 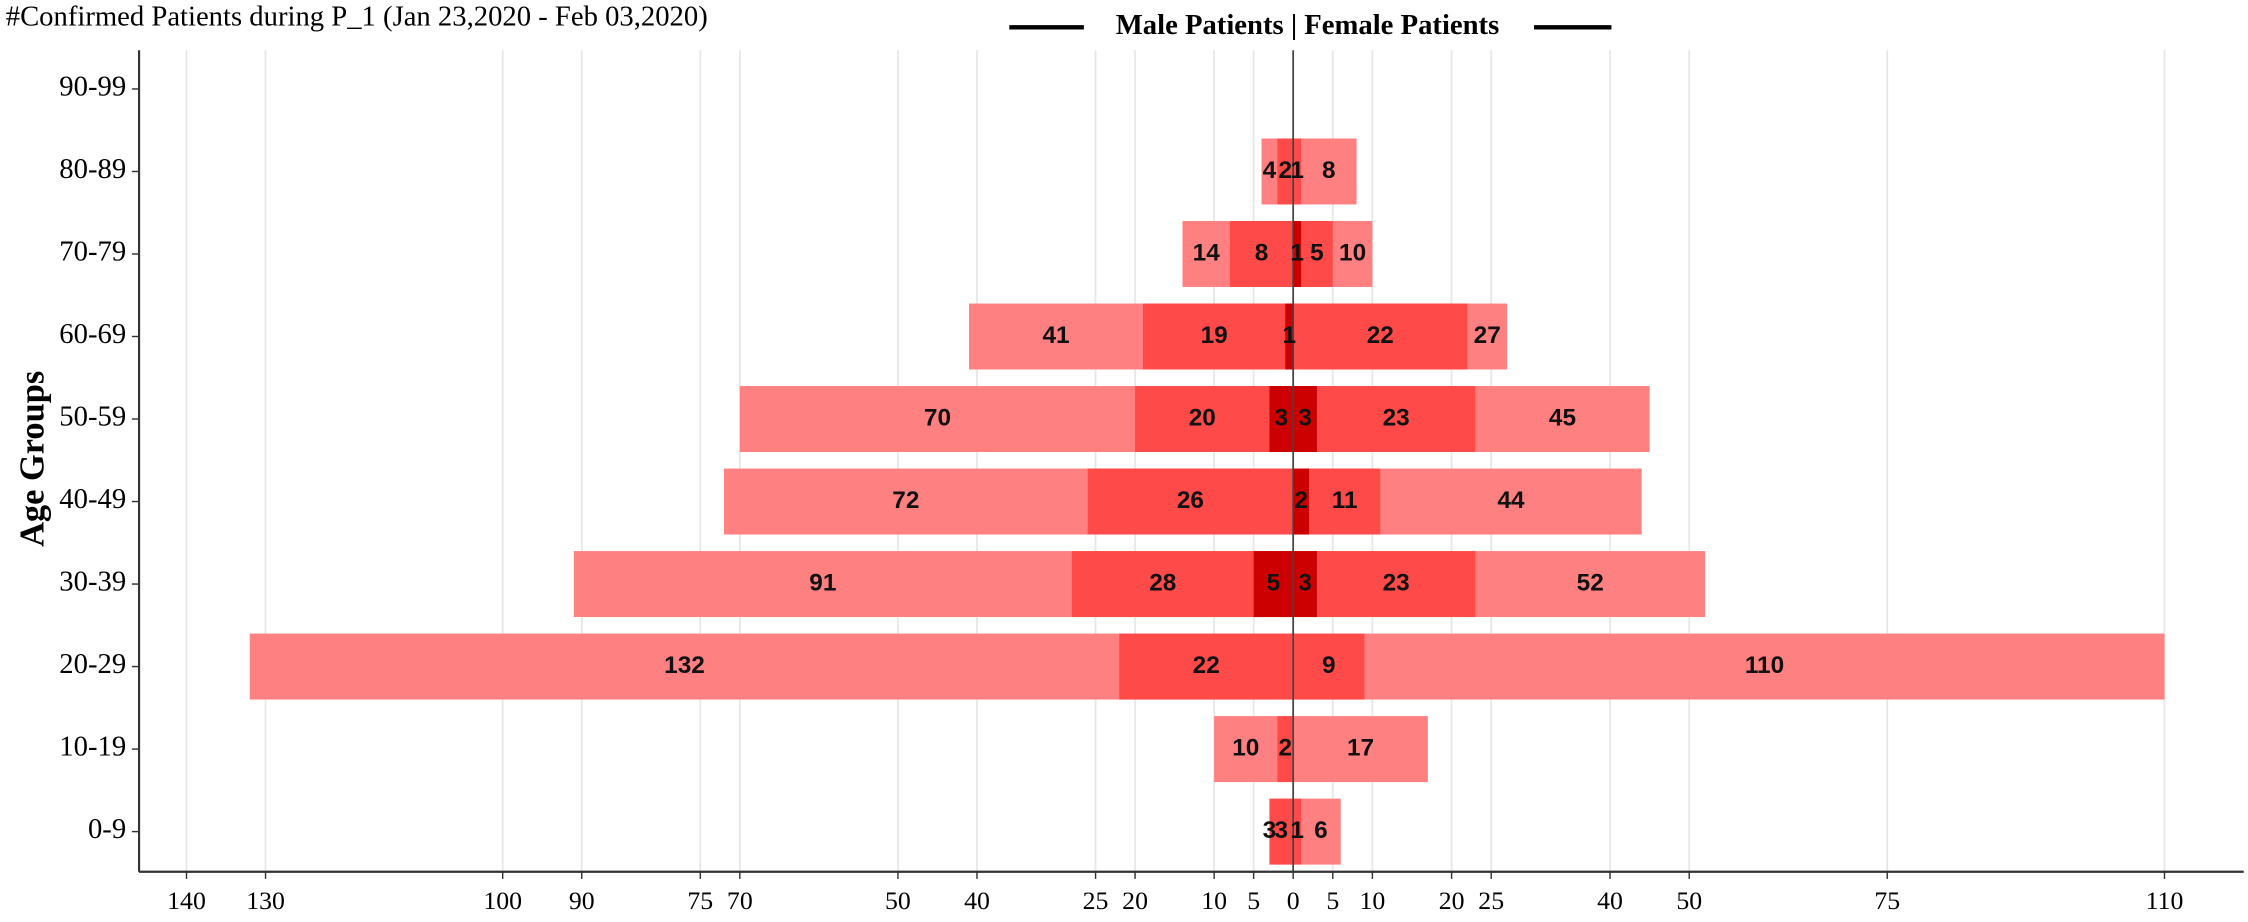 What do you see at coordinates (502, 900) in the screenshot?
I see `x-tick-label: 100` at bounding box center [502, 900].